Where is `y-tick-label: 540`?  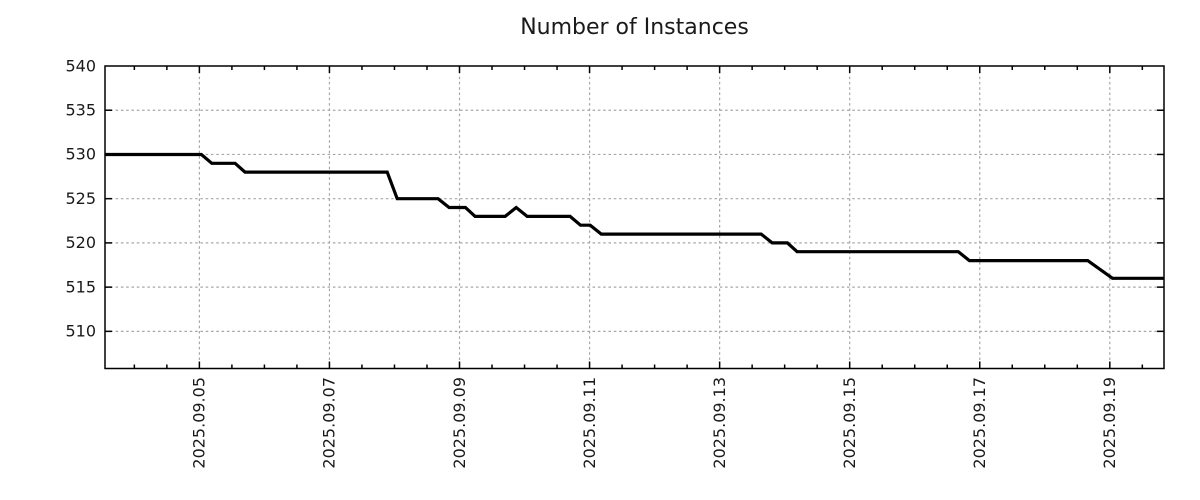
y-tick-label: 540 is located at coordinates (80, 65).